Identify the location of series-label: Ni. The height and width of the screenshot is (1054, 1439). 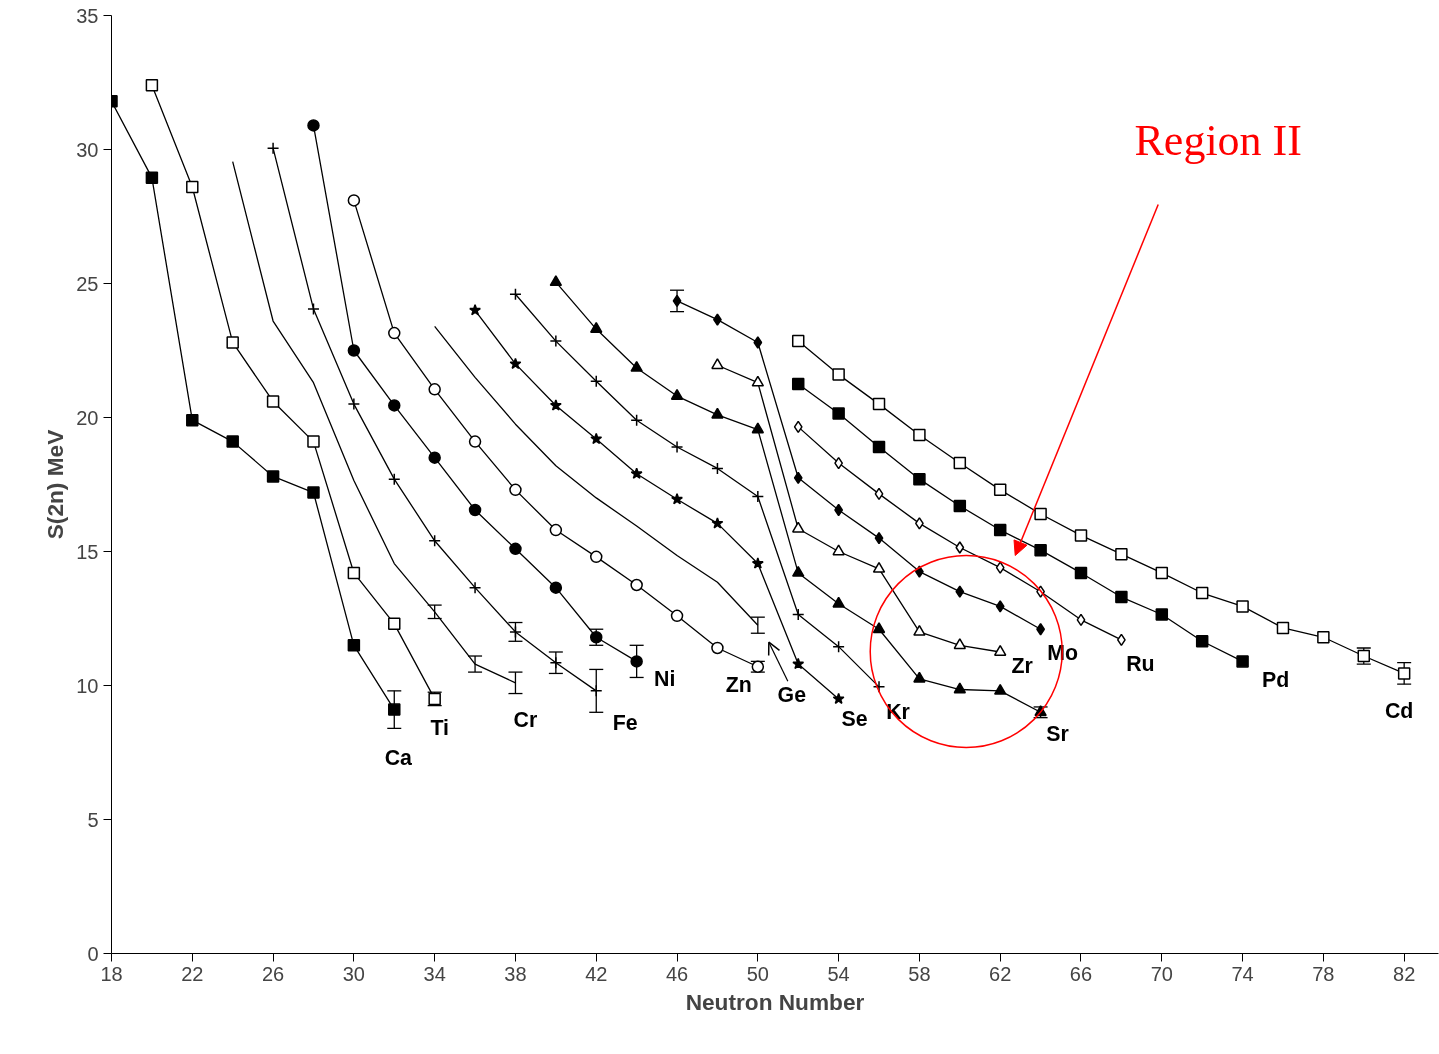
(664, 679).